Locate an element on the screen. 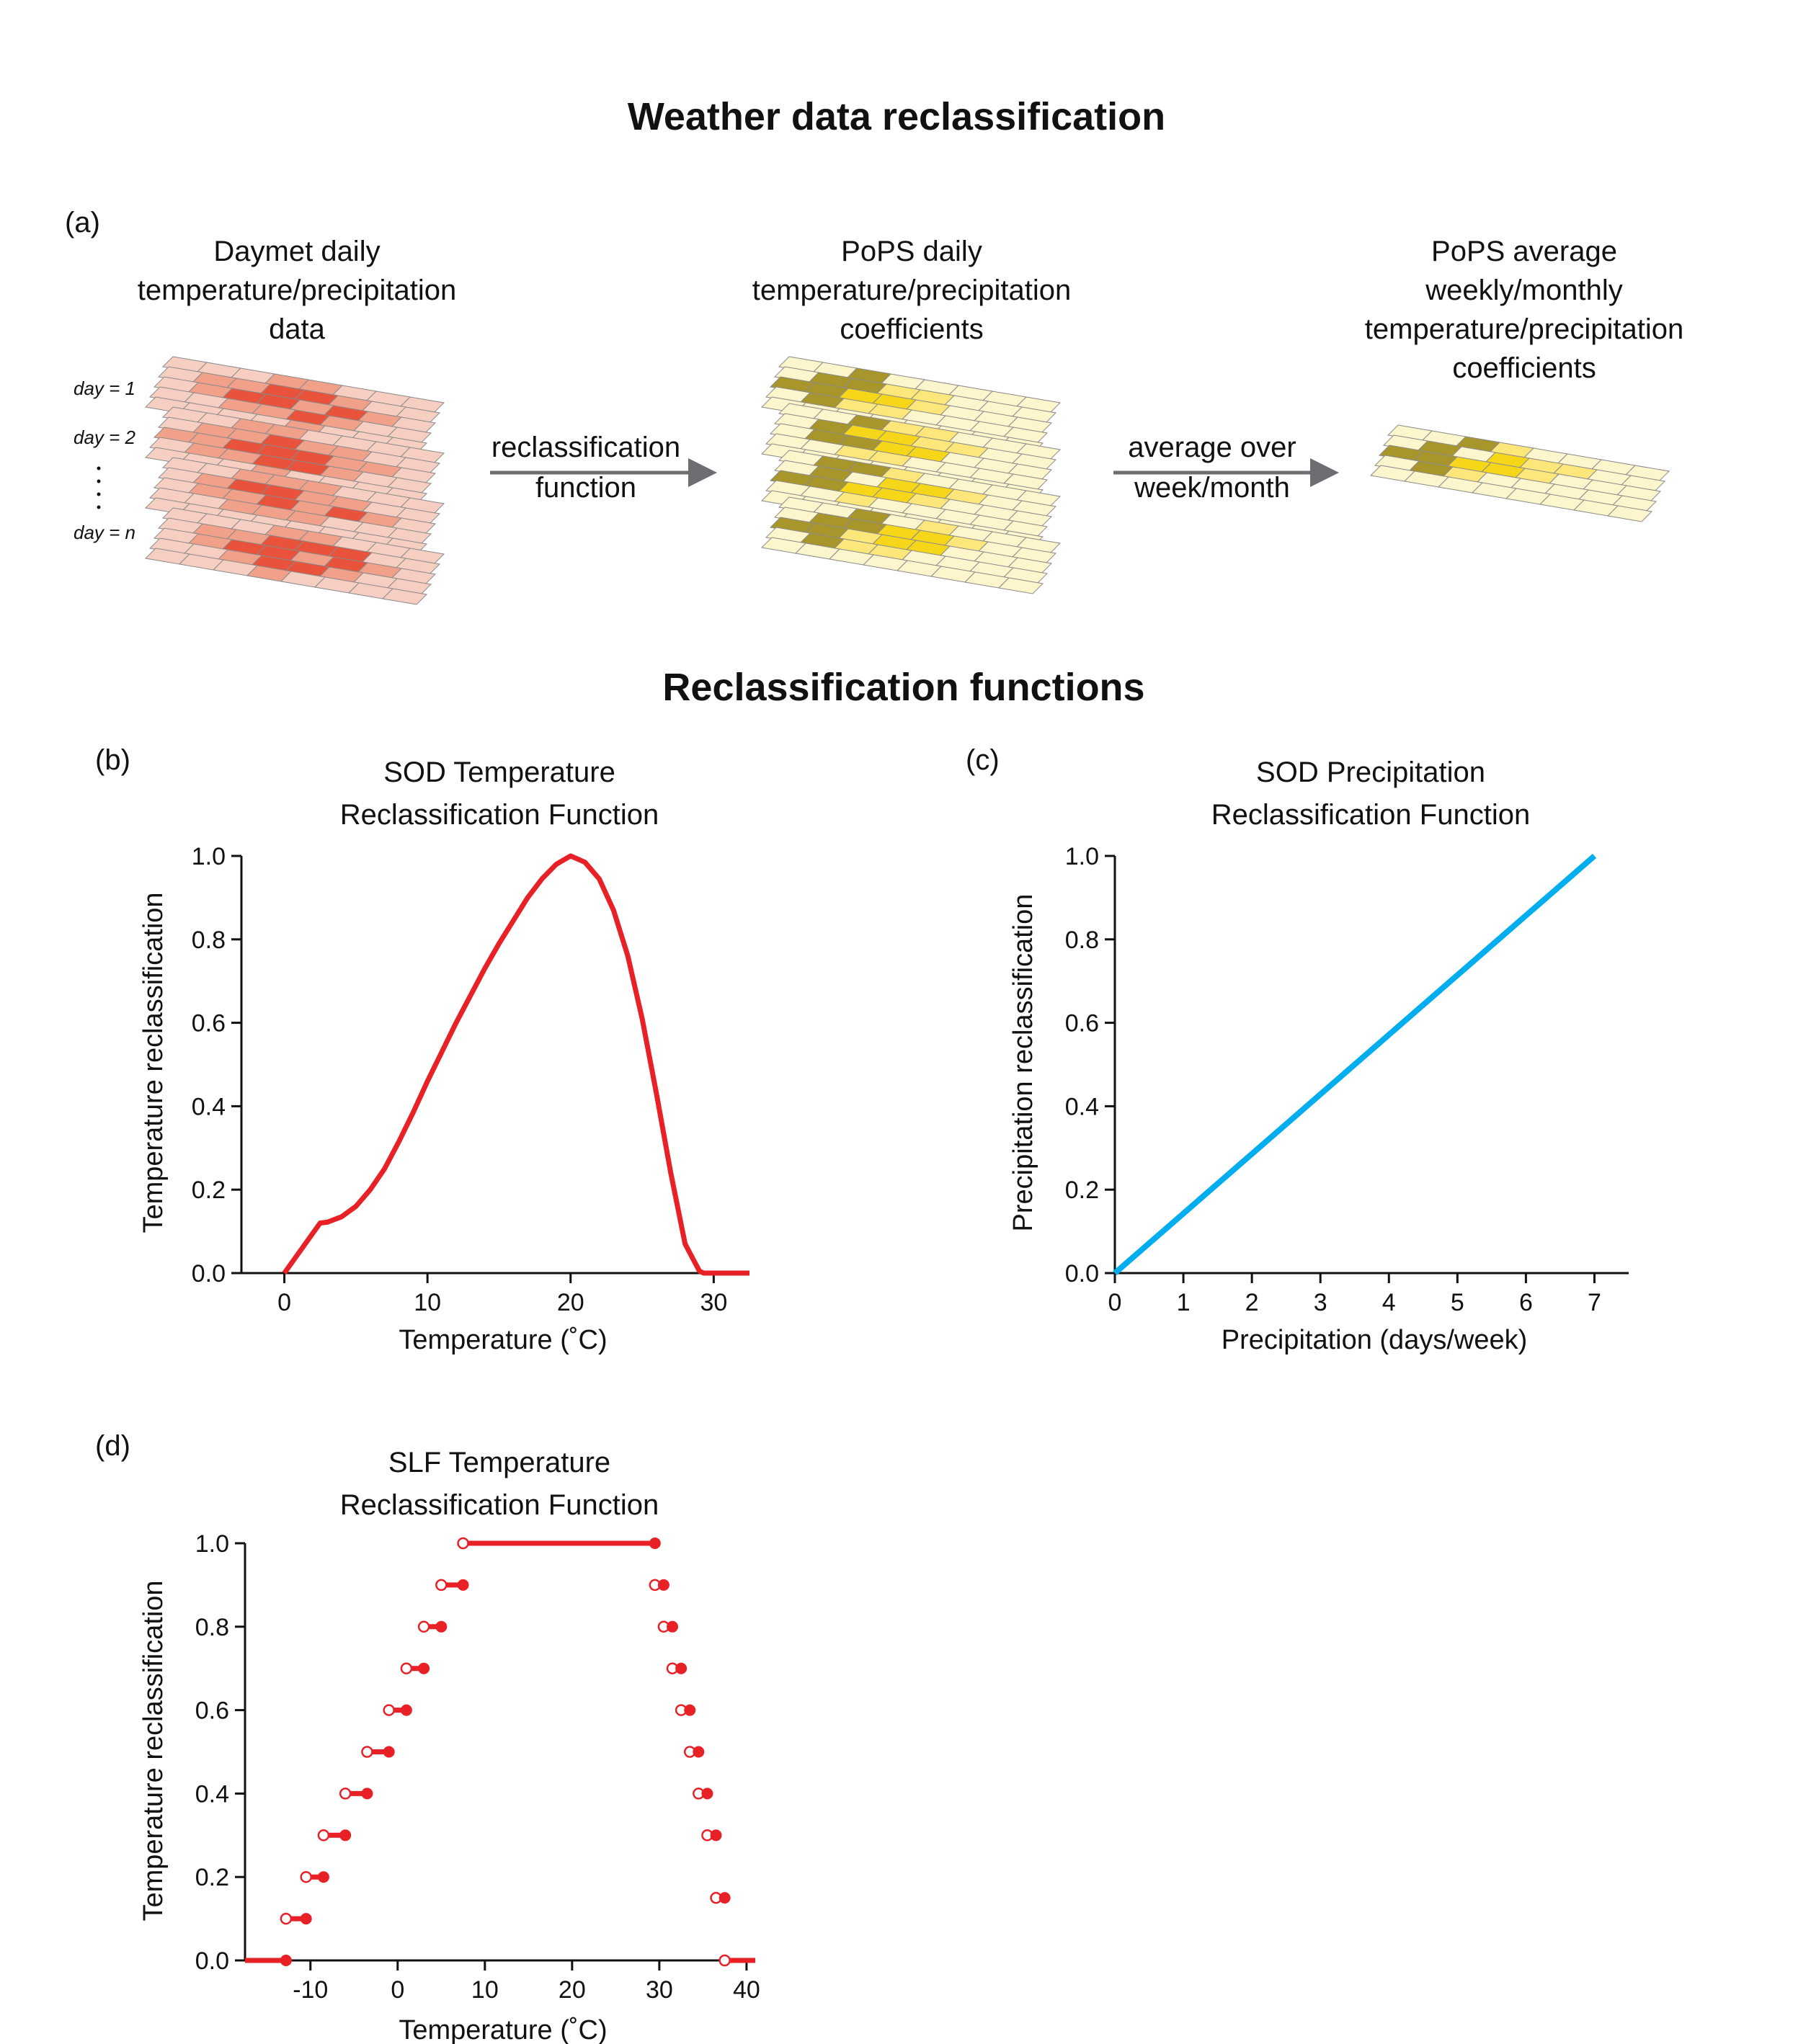 Image resolution: width=1793 pixels, height=2044 pixels. col1-line3: data is located at coordinates (297, 329).